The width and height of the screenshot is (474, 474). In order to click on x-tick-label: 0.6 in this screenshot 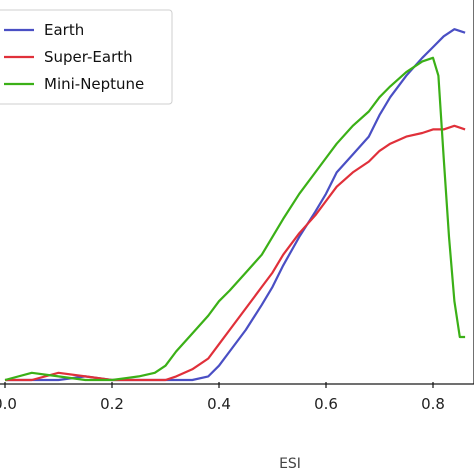, I will do `click(326, 404)`.